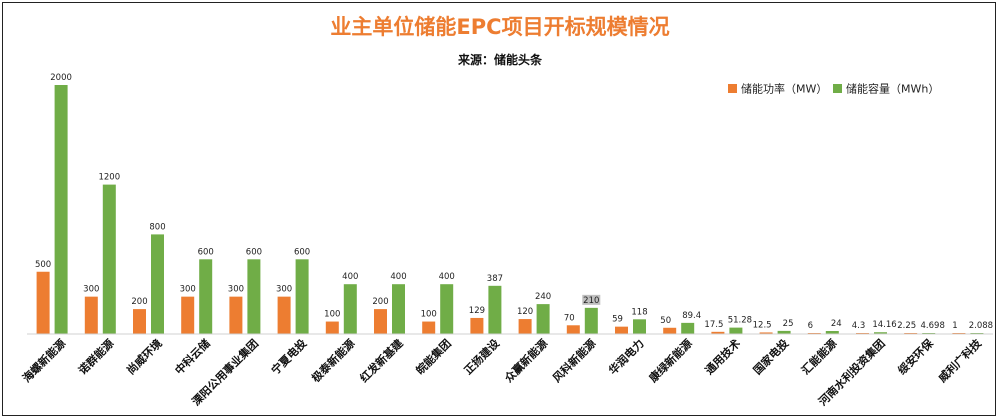 The image size is (1000, 420). Describe the element at coordinates (569, 318) in the screenshot. I see `value-label-power-11: 70` at that location.